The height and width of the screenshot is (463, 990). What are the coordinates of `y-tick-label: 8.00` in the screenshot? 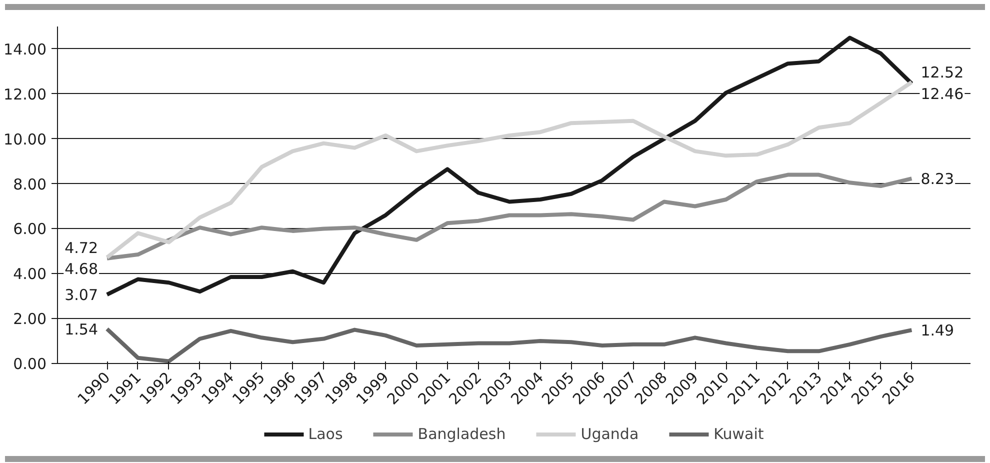 It's located at (30, 184).